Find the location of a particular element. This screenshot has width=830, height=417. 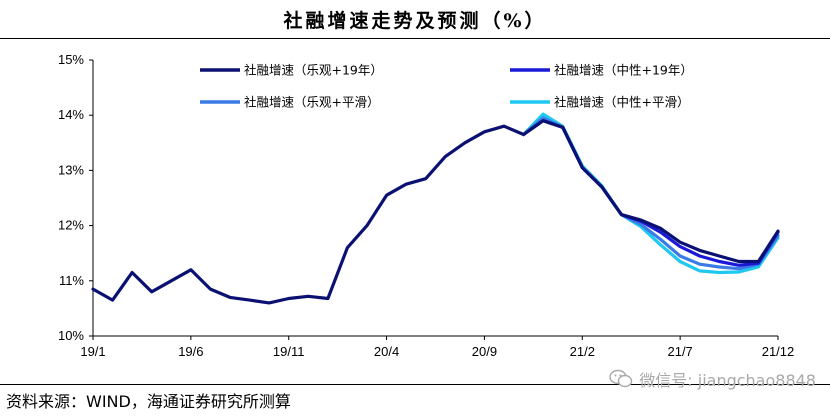

x-tick-label: 21/12 is located at coordinates (778, 351).